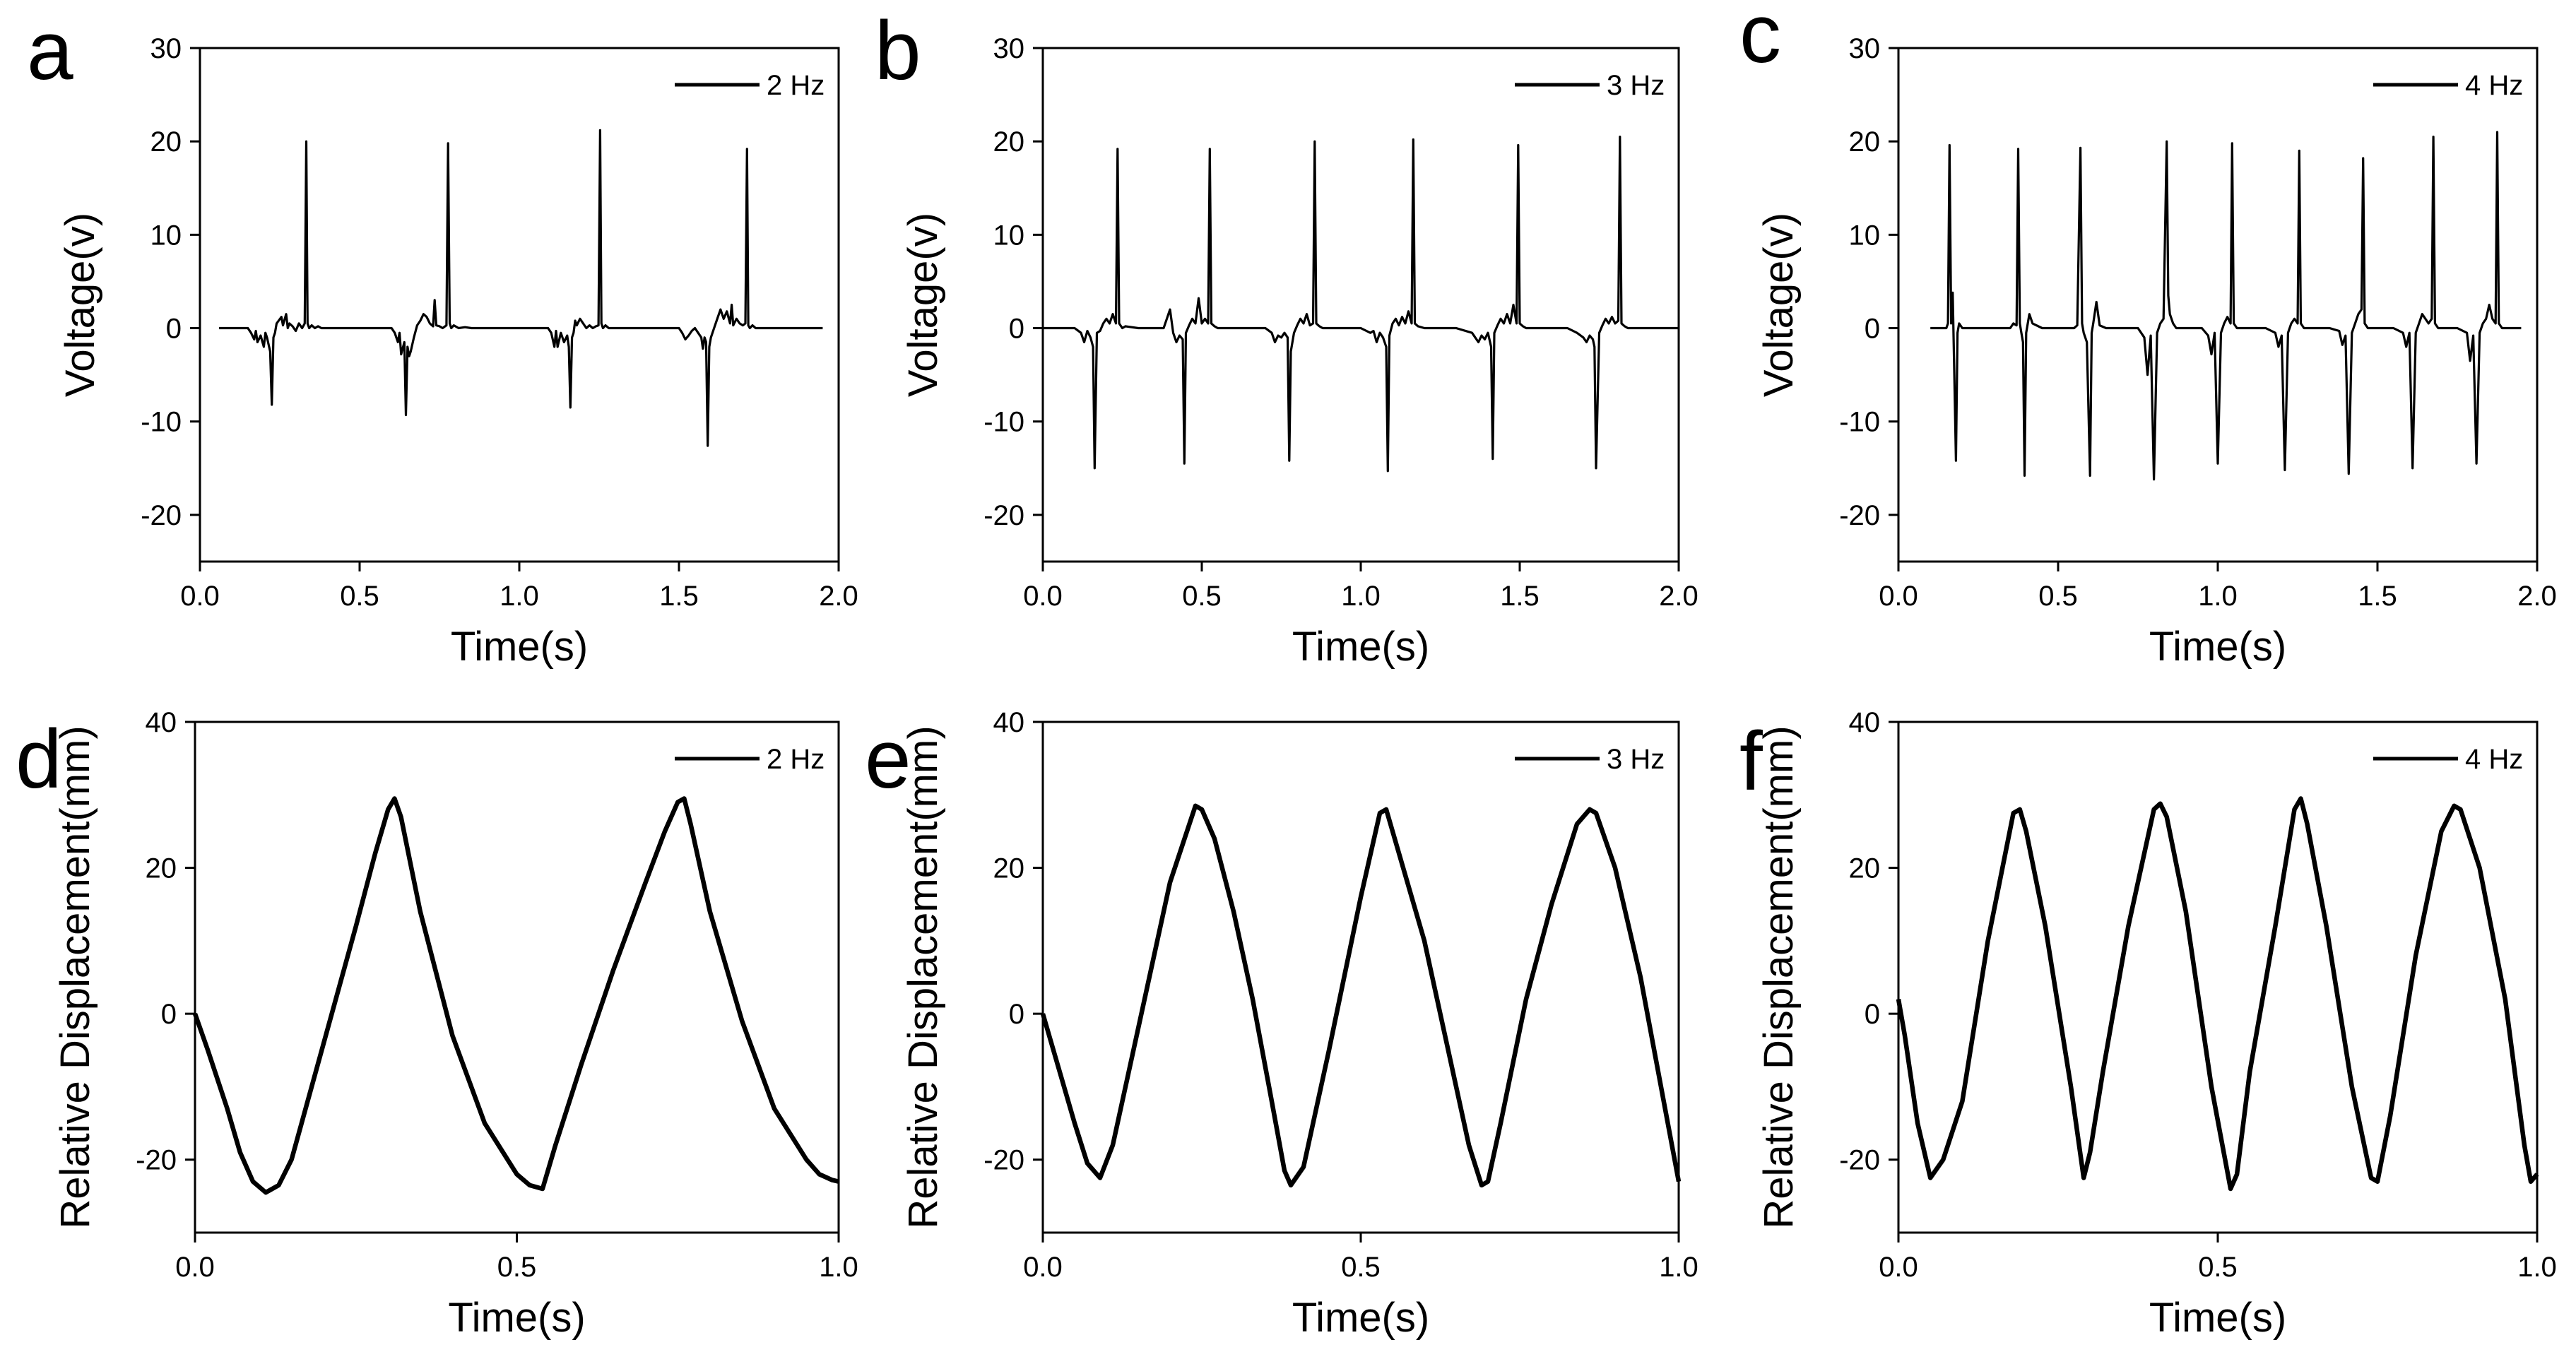 The image size is (2576, 1364). What do you see at coordinates (50, 50) in the screenshot?
I see `panel-letter-a: a` at bounding box center [50, 50].